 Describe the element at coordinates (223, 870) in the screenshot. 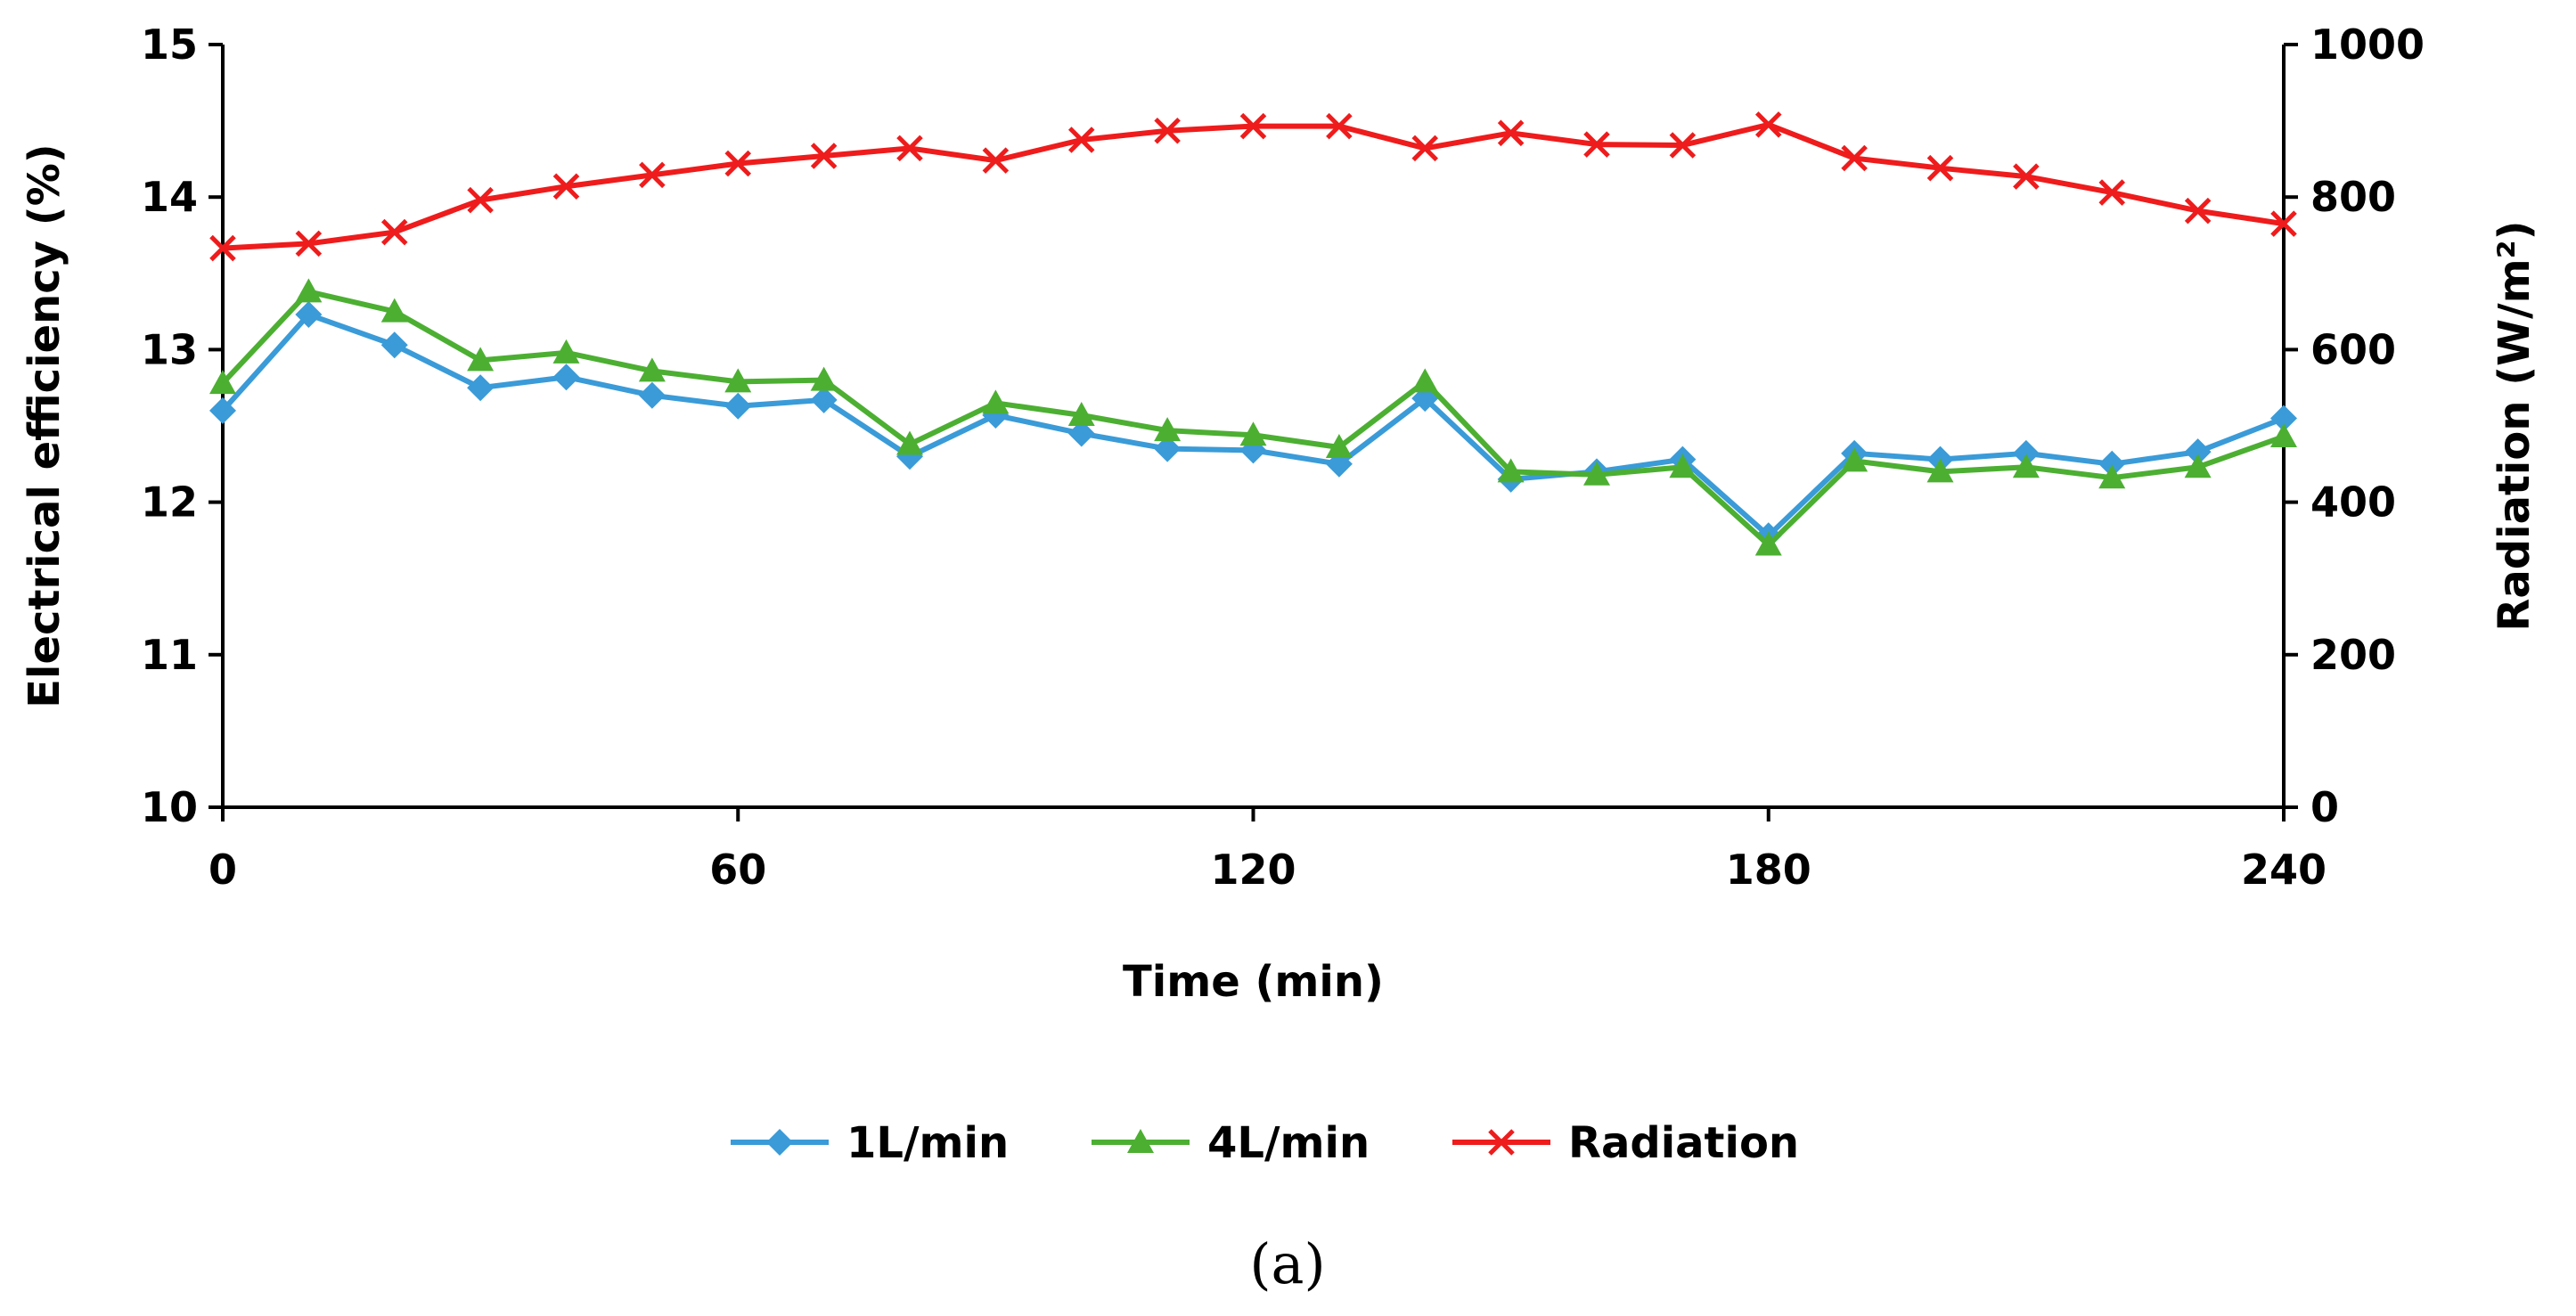

I see `x-tick-label: 0` at that location.